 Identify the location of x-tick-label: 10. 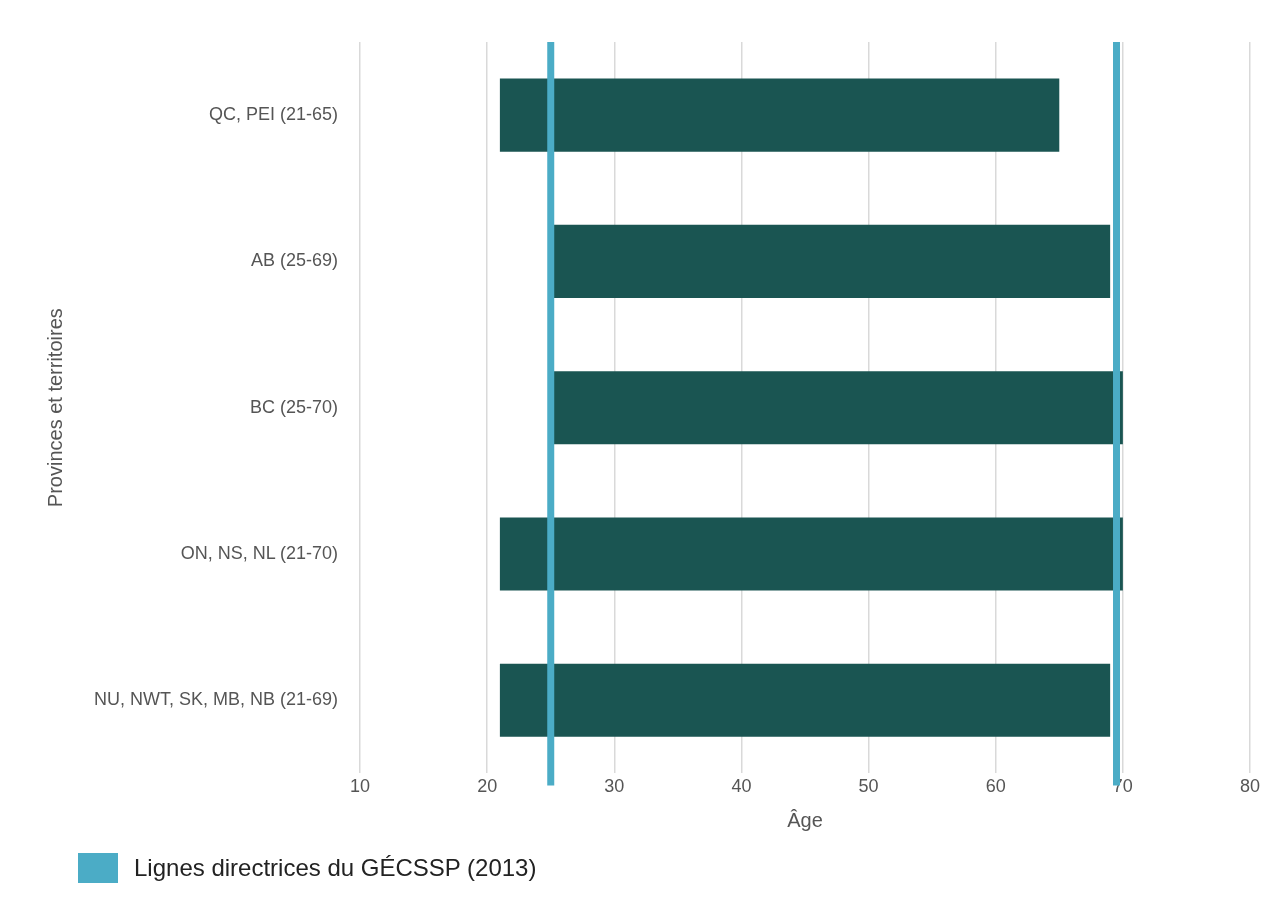
(360, 786).